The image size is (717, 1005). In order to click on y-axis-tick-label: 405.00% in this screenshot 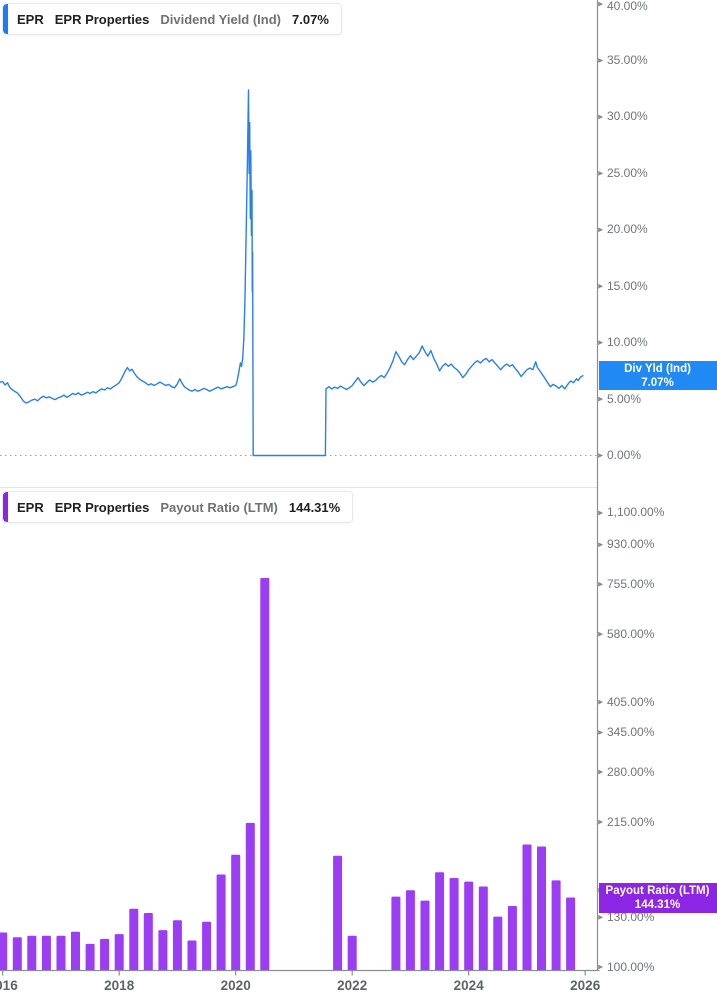, I will do `click(631, 701)`.